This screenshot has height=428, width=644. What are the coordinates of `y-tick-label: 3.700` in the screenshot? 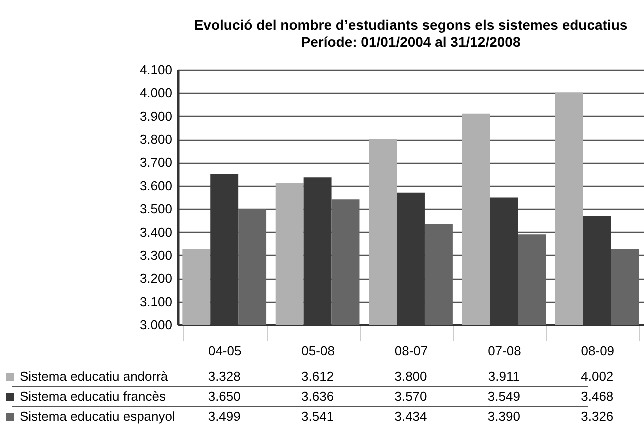 It's located at (156, 162).